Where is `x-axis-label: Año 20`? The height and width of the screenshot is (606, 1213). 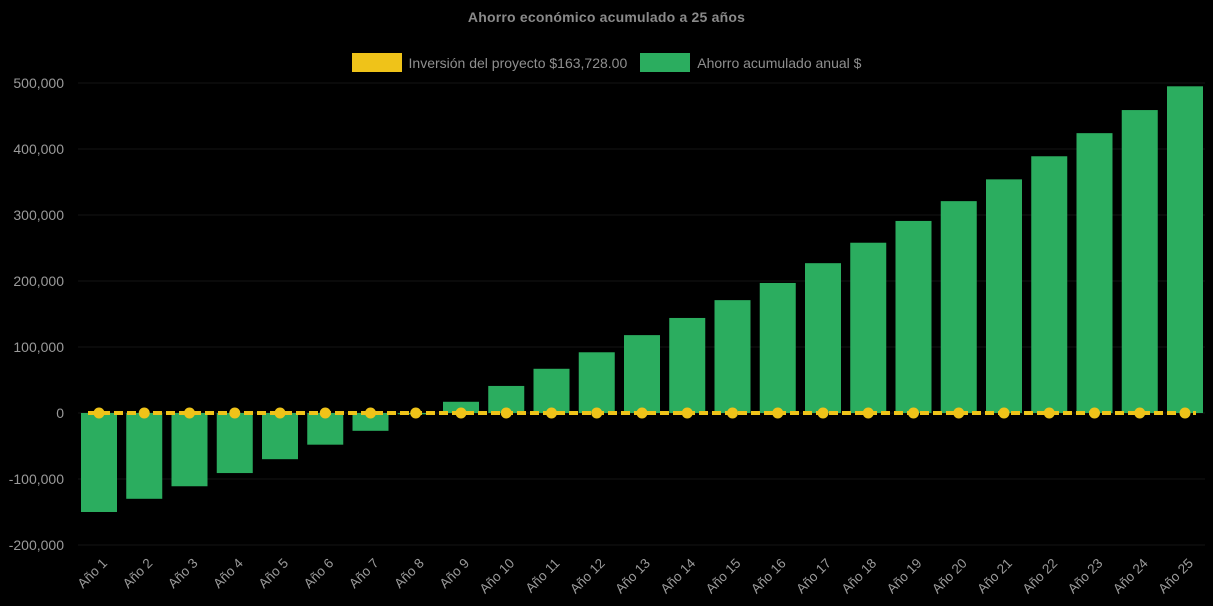
x-axis-label: Año 20 is located at coordinates (949, 576).